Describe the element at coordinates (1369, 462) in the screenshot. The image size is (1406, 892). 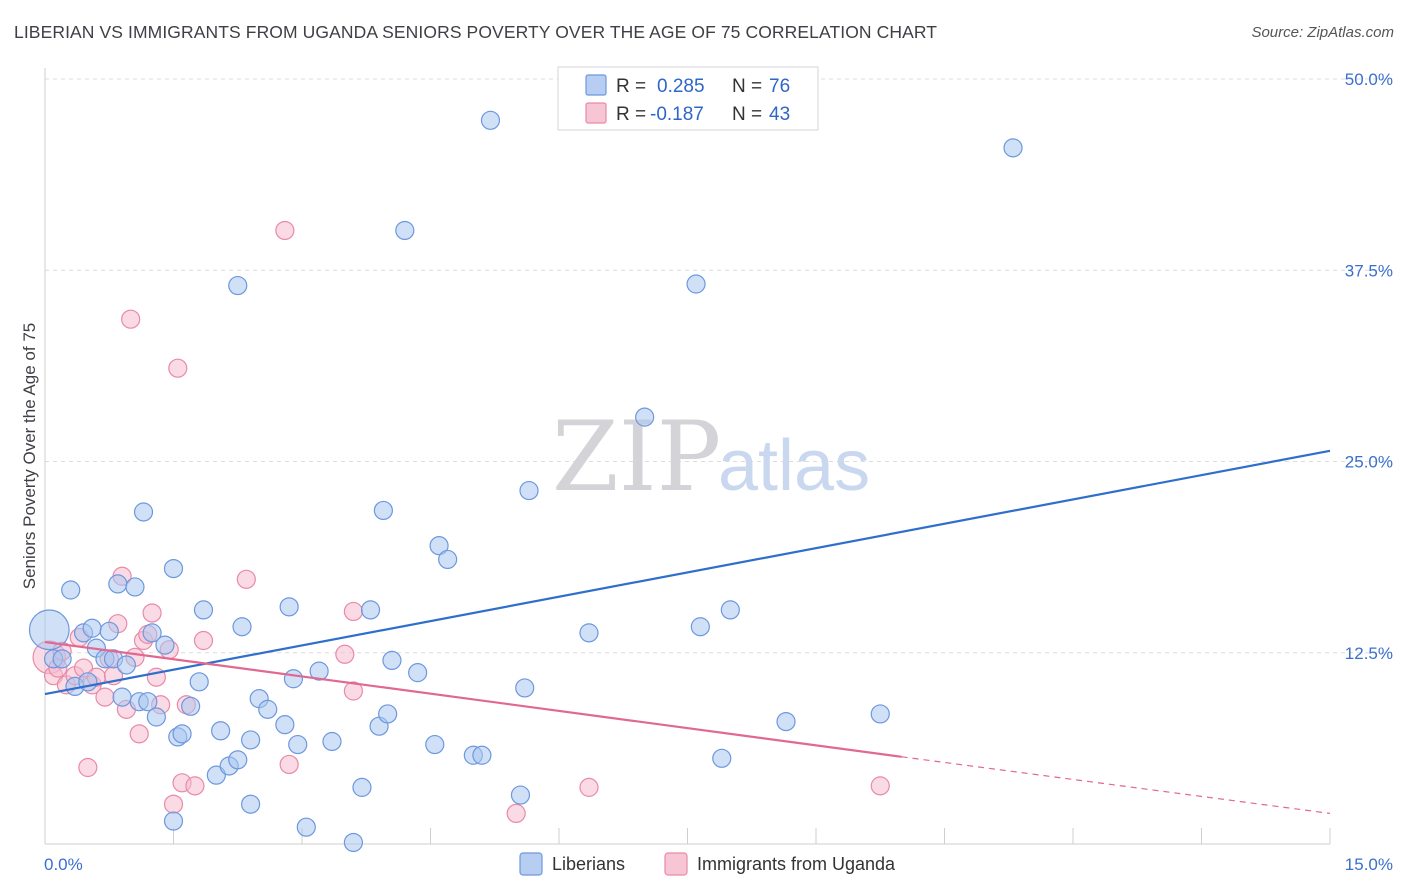
I see `y-tick-label: 25.0%` at that location.